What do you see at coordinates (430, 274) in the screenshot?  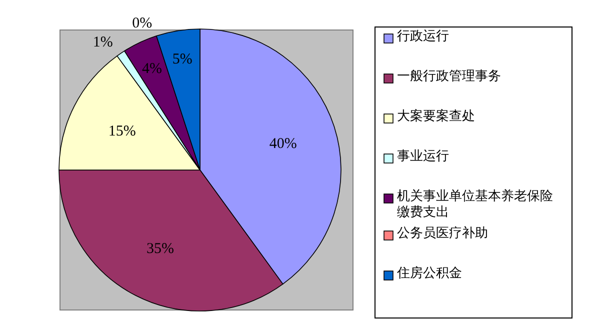 I see `legend-label: 住房公积金` at bounding box center [430, 274].